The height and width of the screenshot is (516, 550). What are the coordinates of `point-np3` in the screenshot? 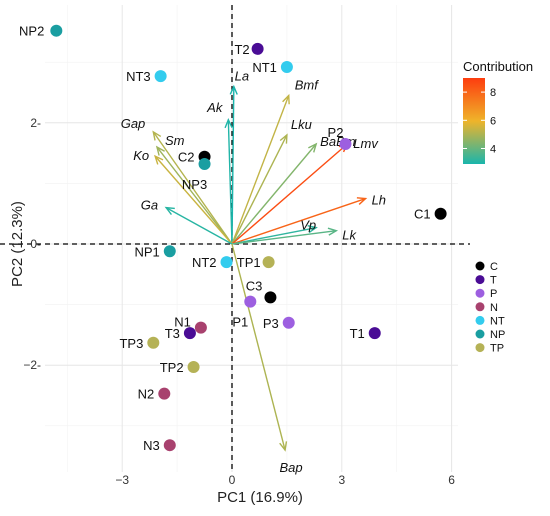 It's located at (204, 164).